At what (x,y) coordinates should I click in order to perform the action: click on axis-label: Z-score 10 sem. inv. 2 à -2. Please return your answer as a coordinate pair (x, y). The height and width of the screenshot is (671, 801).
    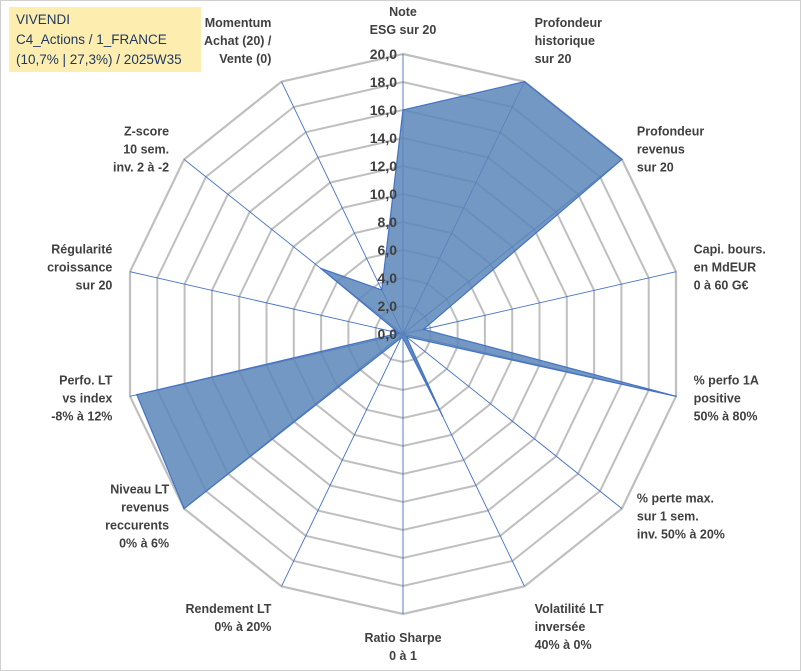
    Looking at the image, I should click on (141, 150).